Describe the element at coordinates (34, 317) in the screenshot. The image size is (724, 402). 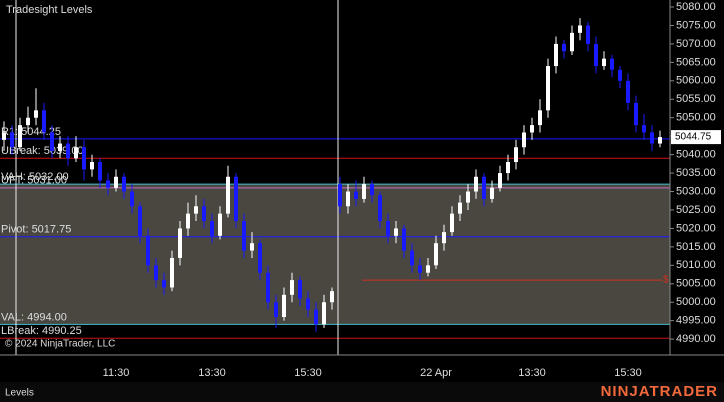
I see `level-label: VAL: 4994.00` at that location.